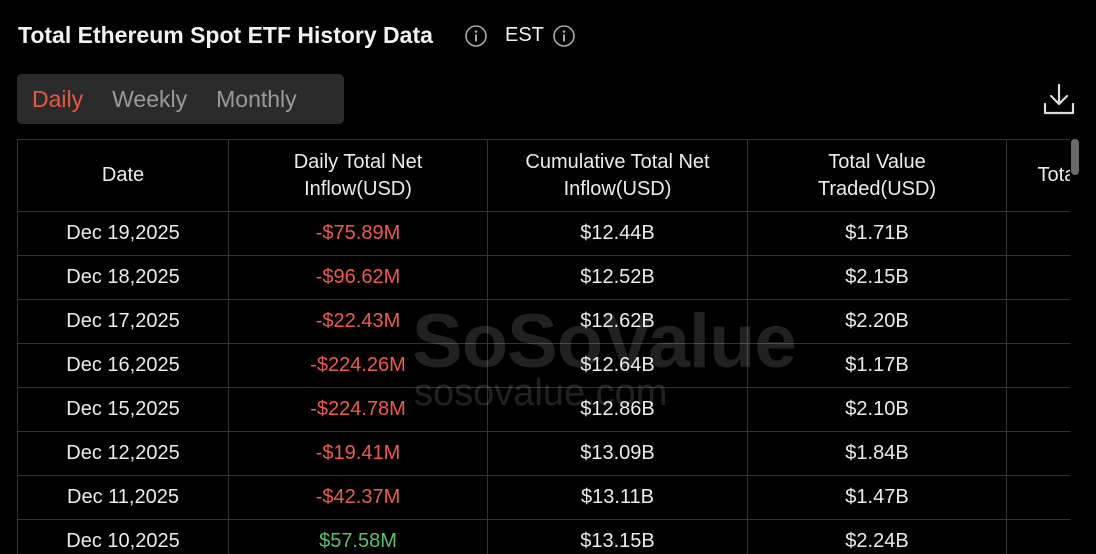  What do you see at coordinates (877, 409) in the screenshot?
I see `table-cell: $2.10B` at bounding box center [877, 409].